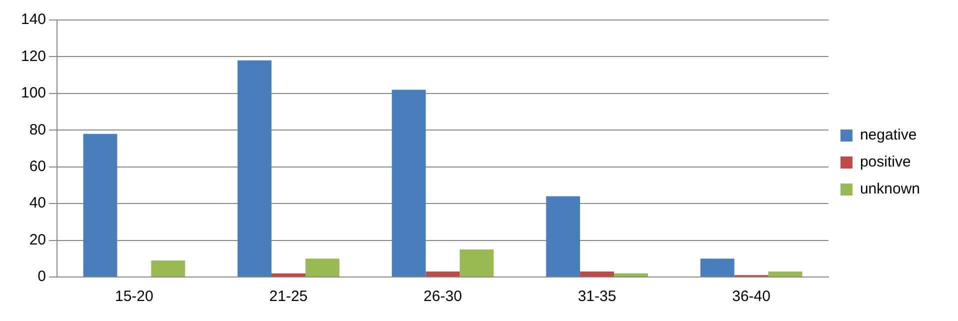 The width and height of the screenshot is (958, 321). Describe the element at coordinates (33, 19) in the screenshot. I see `y-tick-label: 140` at that location.